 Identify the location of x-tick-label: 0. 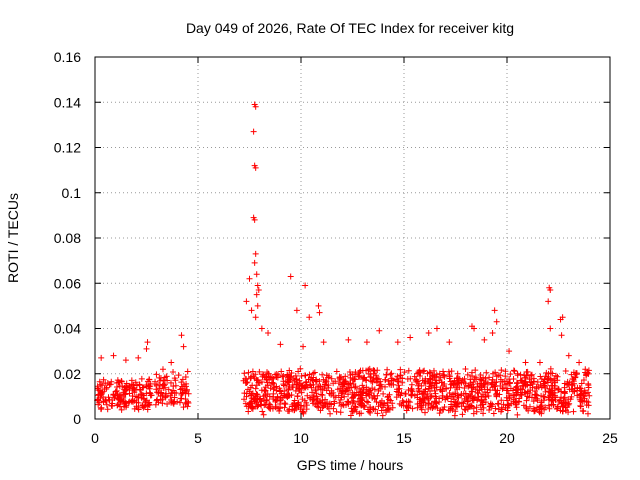
(95, 438).